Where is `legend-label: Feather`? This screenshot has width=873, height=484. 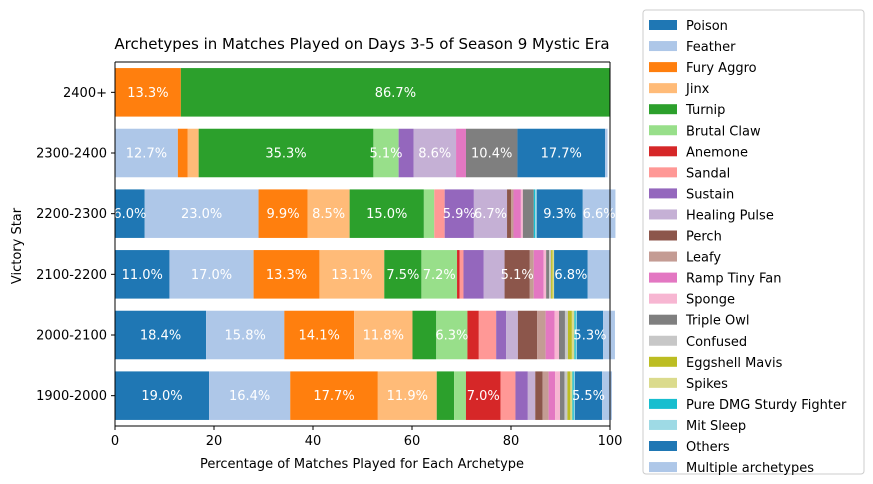
legend-label: Feather is located at coordinates (711, 47).